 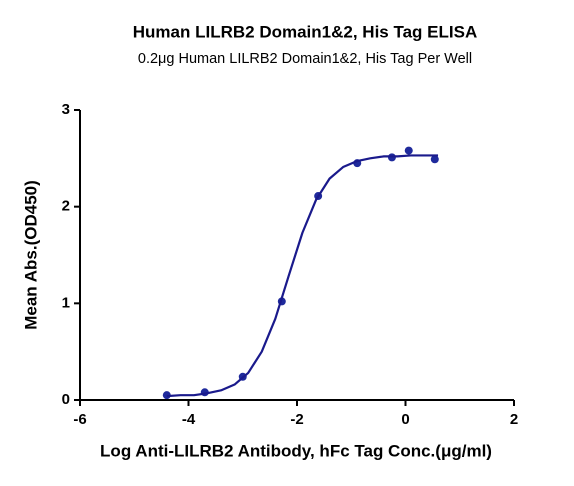 I want to click on x-tick-label: -6, so click(x=79, y=419).